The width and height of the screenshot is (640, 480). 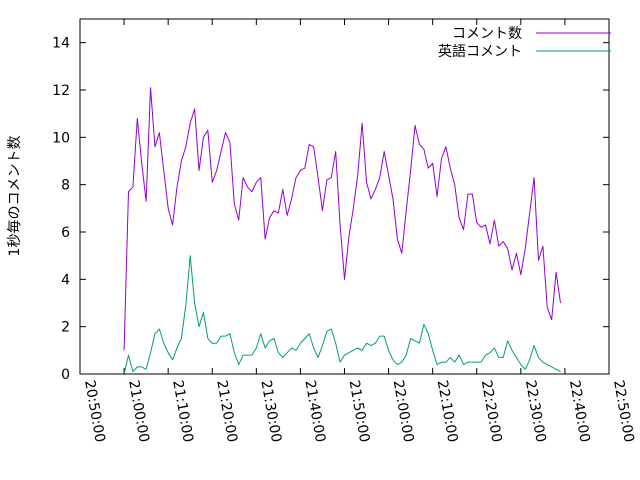 I want to click on y-tick-label: 0, so click(x=65, y=375).